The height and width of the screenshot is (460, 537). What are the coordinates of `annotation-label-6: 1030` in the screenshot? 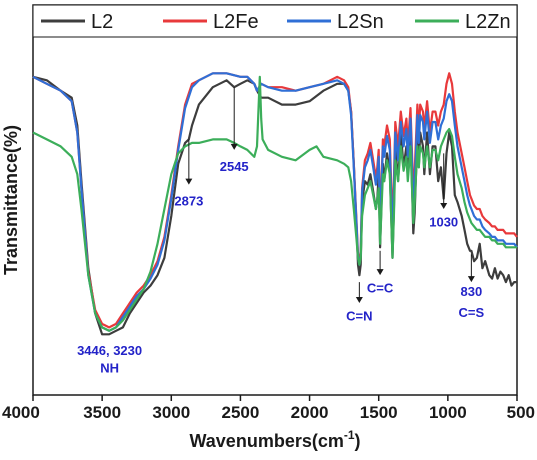 It's located at (443, 221).